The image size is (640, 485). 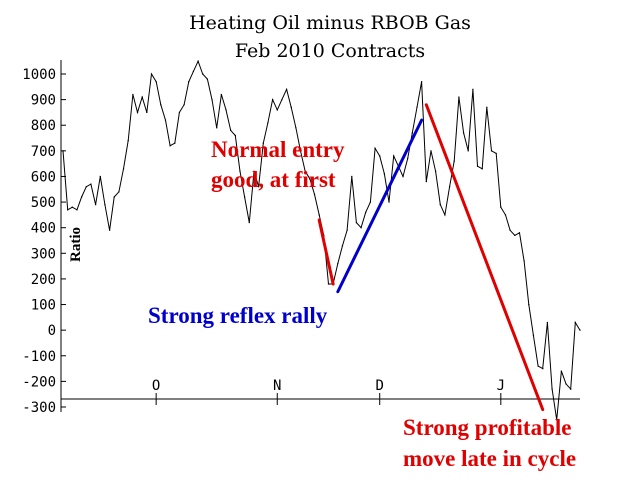 What do you see at coordinates (501, 386) in the screenshot?
I see `x-tick-label: J` at bounding box center [501, 386].